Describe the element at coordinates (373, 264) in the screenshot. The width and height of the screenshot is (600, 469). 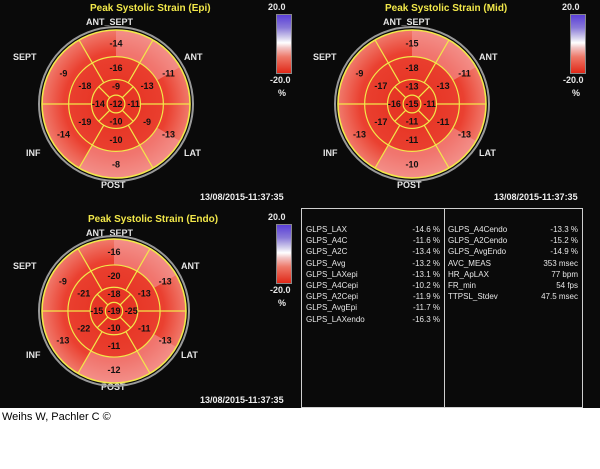
I see `table-row: GLPS_Avg -13.2 %` at that location.